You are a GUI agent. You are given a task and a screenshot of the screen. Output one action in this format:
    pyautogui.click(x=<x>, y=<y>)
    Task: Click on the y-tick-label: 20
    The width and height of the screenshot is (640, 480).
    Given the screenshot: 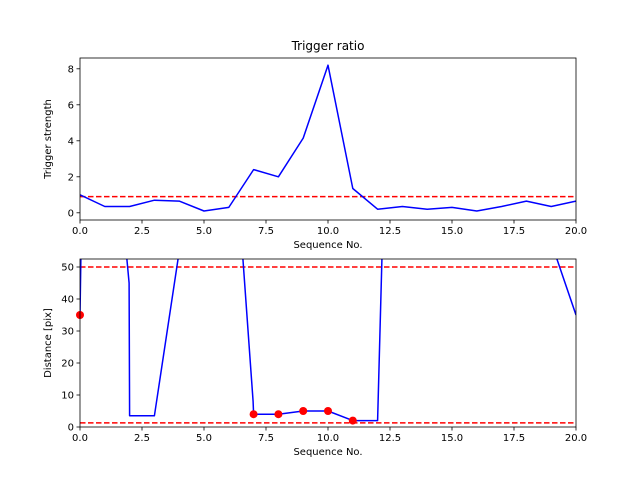 What is the action you would take?
    pyautogui.click(x=67, y=364)
    